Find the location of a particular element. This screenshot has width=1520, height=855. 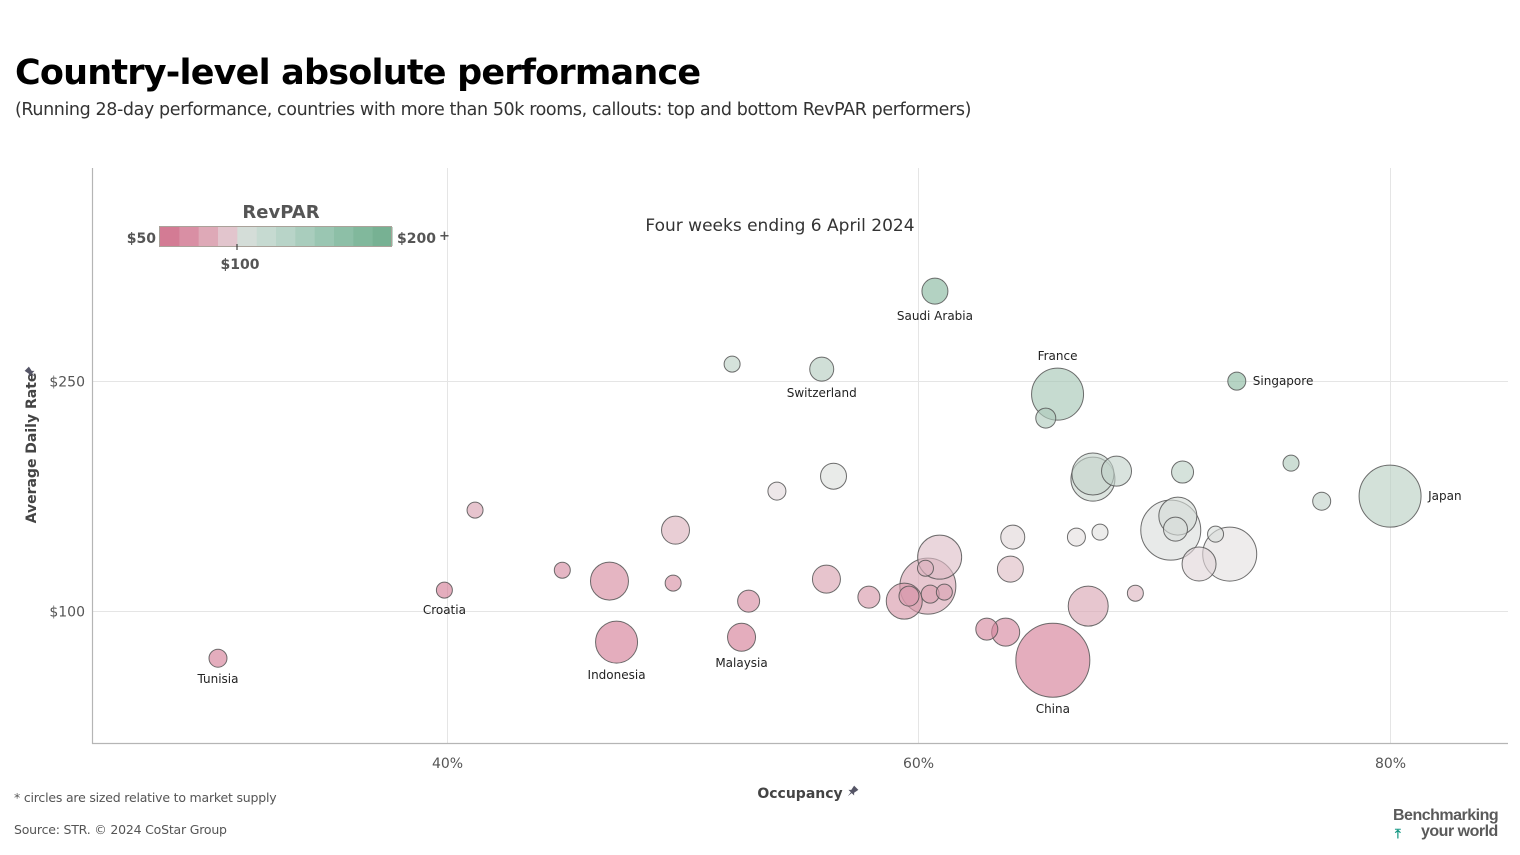

x-tick-label: 80% is located at coordinates (1390, 764).